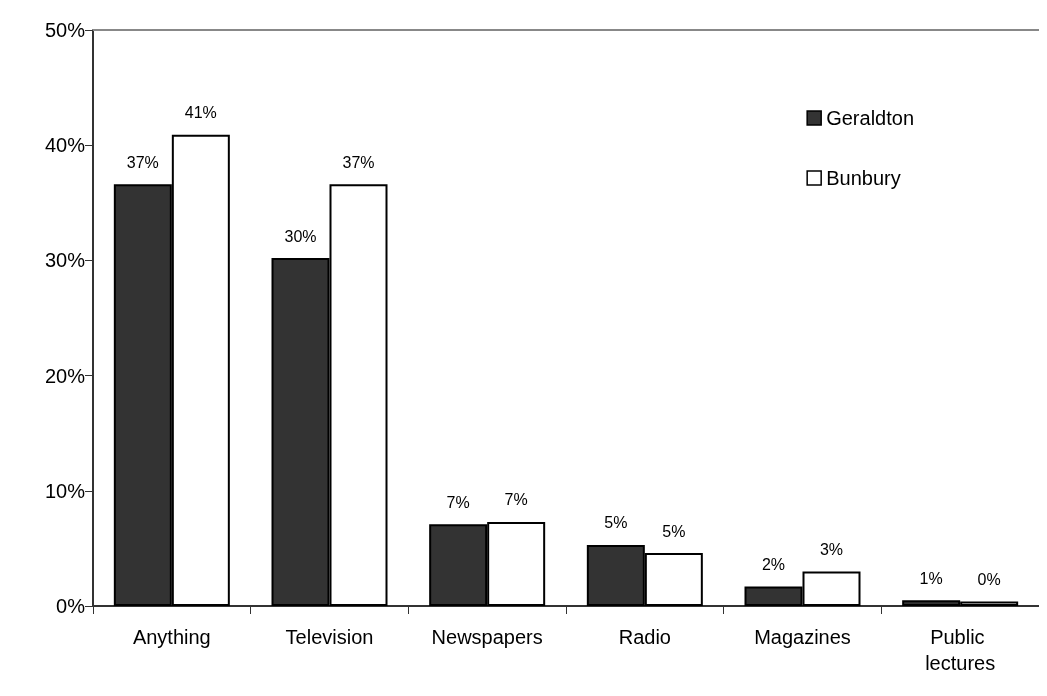 This screenshot has height=696, width=1047. What do you see at coordinates (773, 564) in the screenshot?
I see `data-label: 2%` at bounding box center [773, 564].